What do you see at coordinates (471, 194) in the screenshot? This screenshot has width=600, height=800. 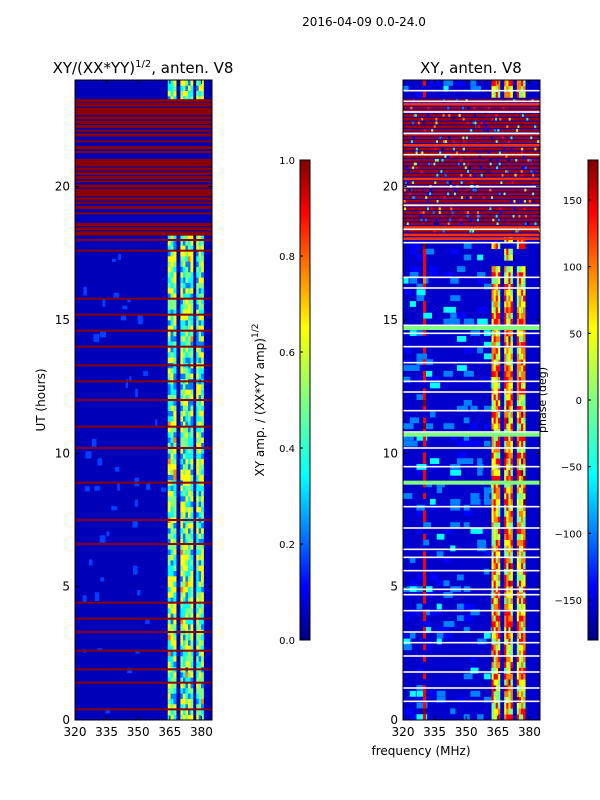 I see `phase-noise-row` at bounding box center [471, 194].